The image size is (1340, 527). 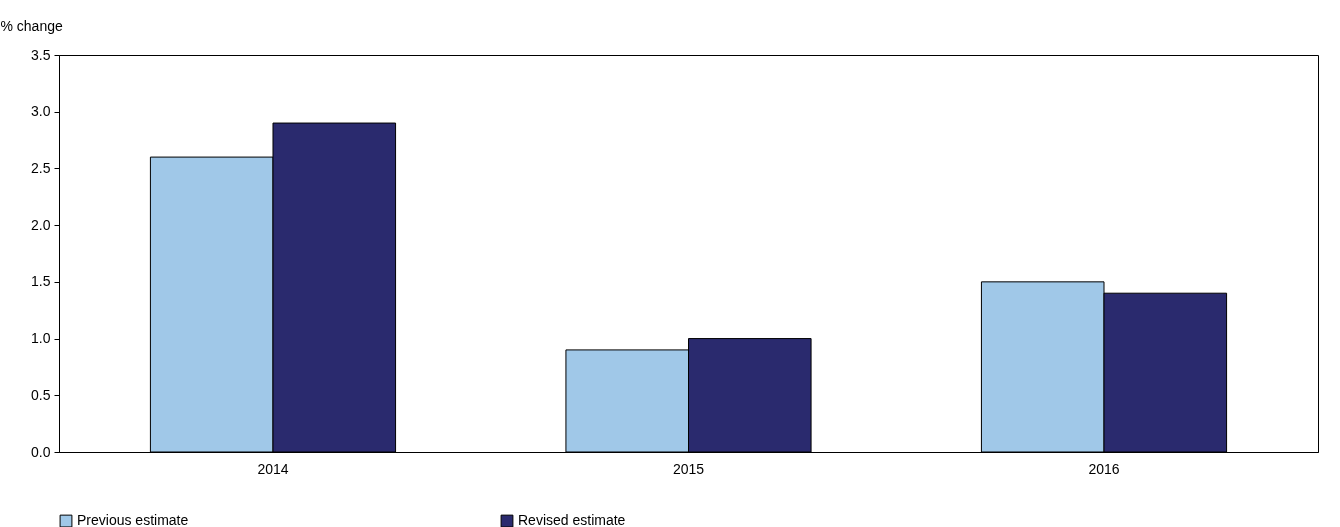 What do you see at coordinates (31, 25) in the screenshot?
I see `y-axis-title: % change` at bounding box center [31, 25].